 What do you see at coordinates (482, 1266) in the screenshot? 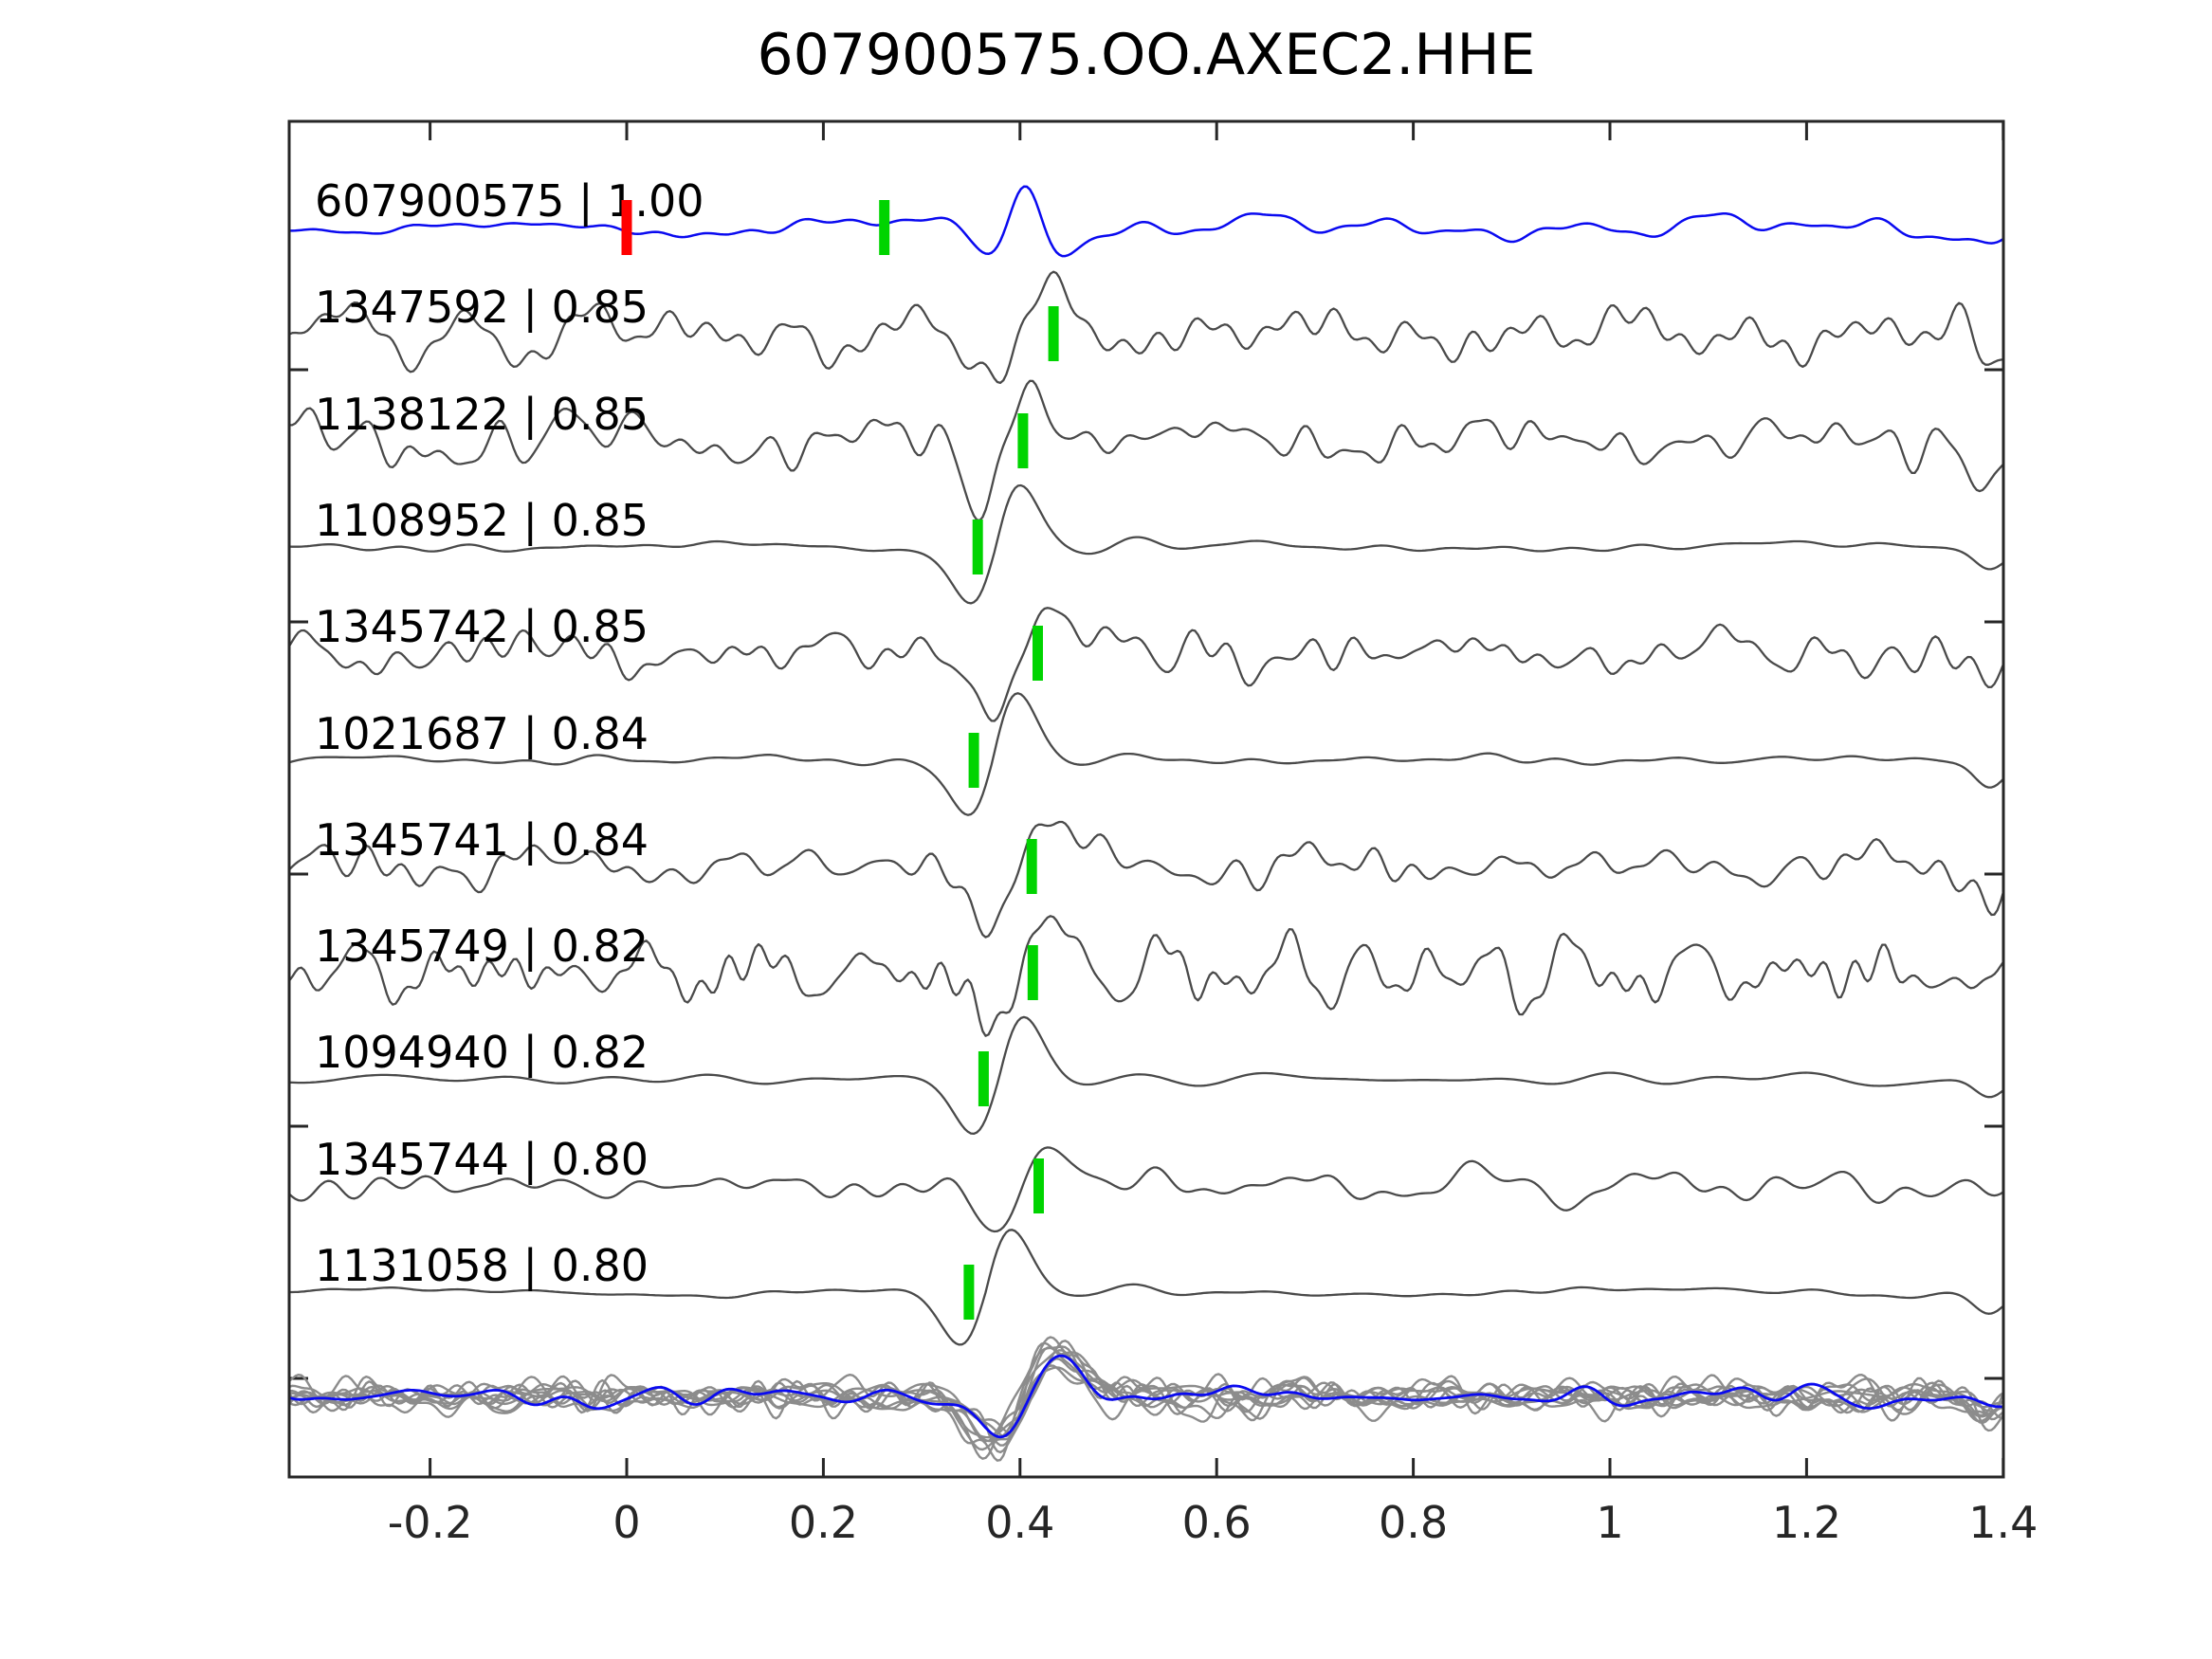
I see `trace-label-1131058: 1131058 | 0.80` at bounding box center [482, 1266].